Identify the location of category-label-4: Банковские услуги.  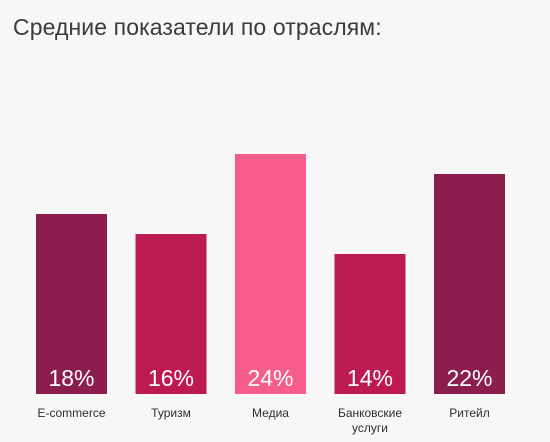
(370, 420).